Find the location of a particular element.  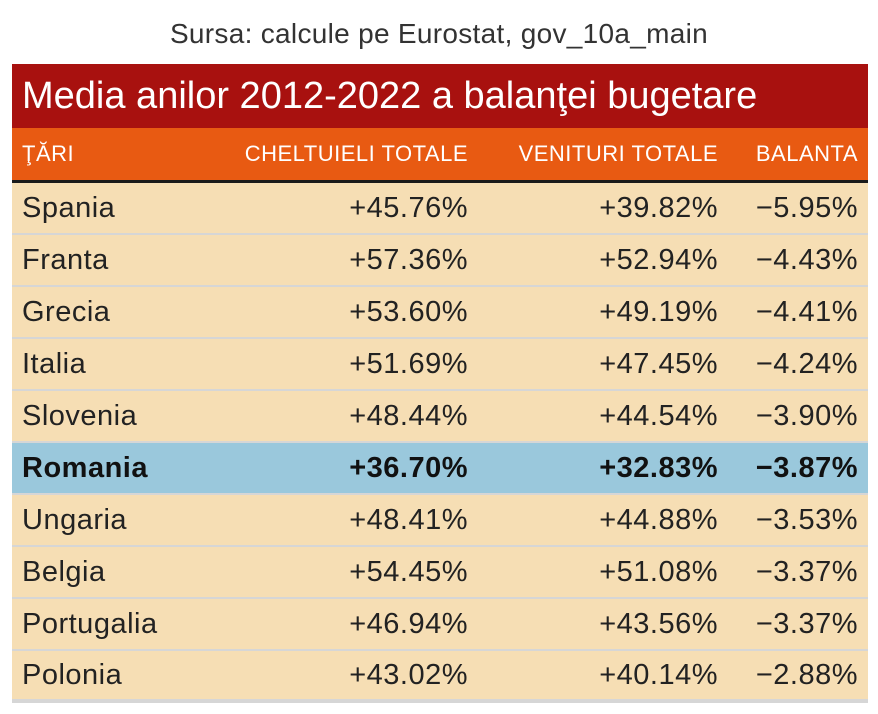

cell-expenditure: +43.02% is located at coordinates (408, 674).